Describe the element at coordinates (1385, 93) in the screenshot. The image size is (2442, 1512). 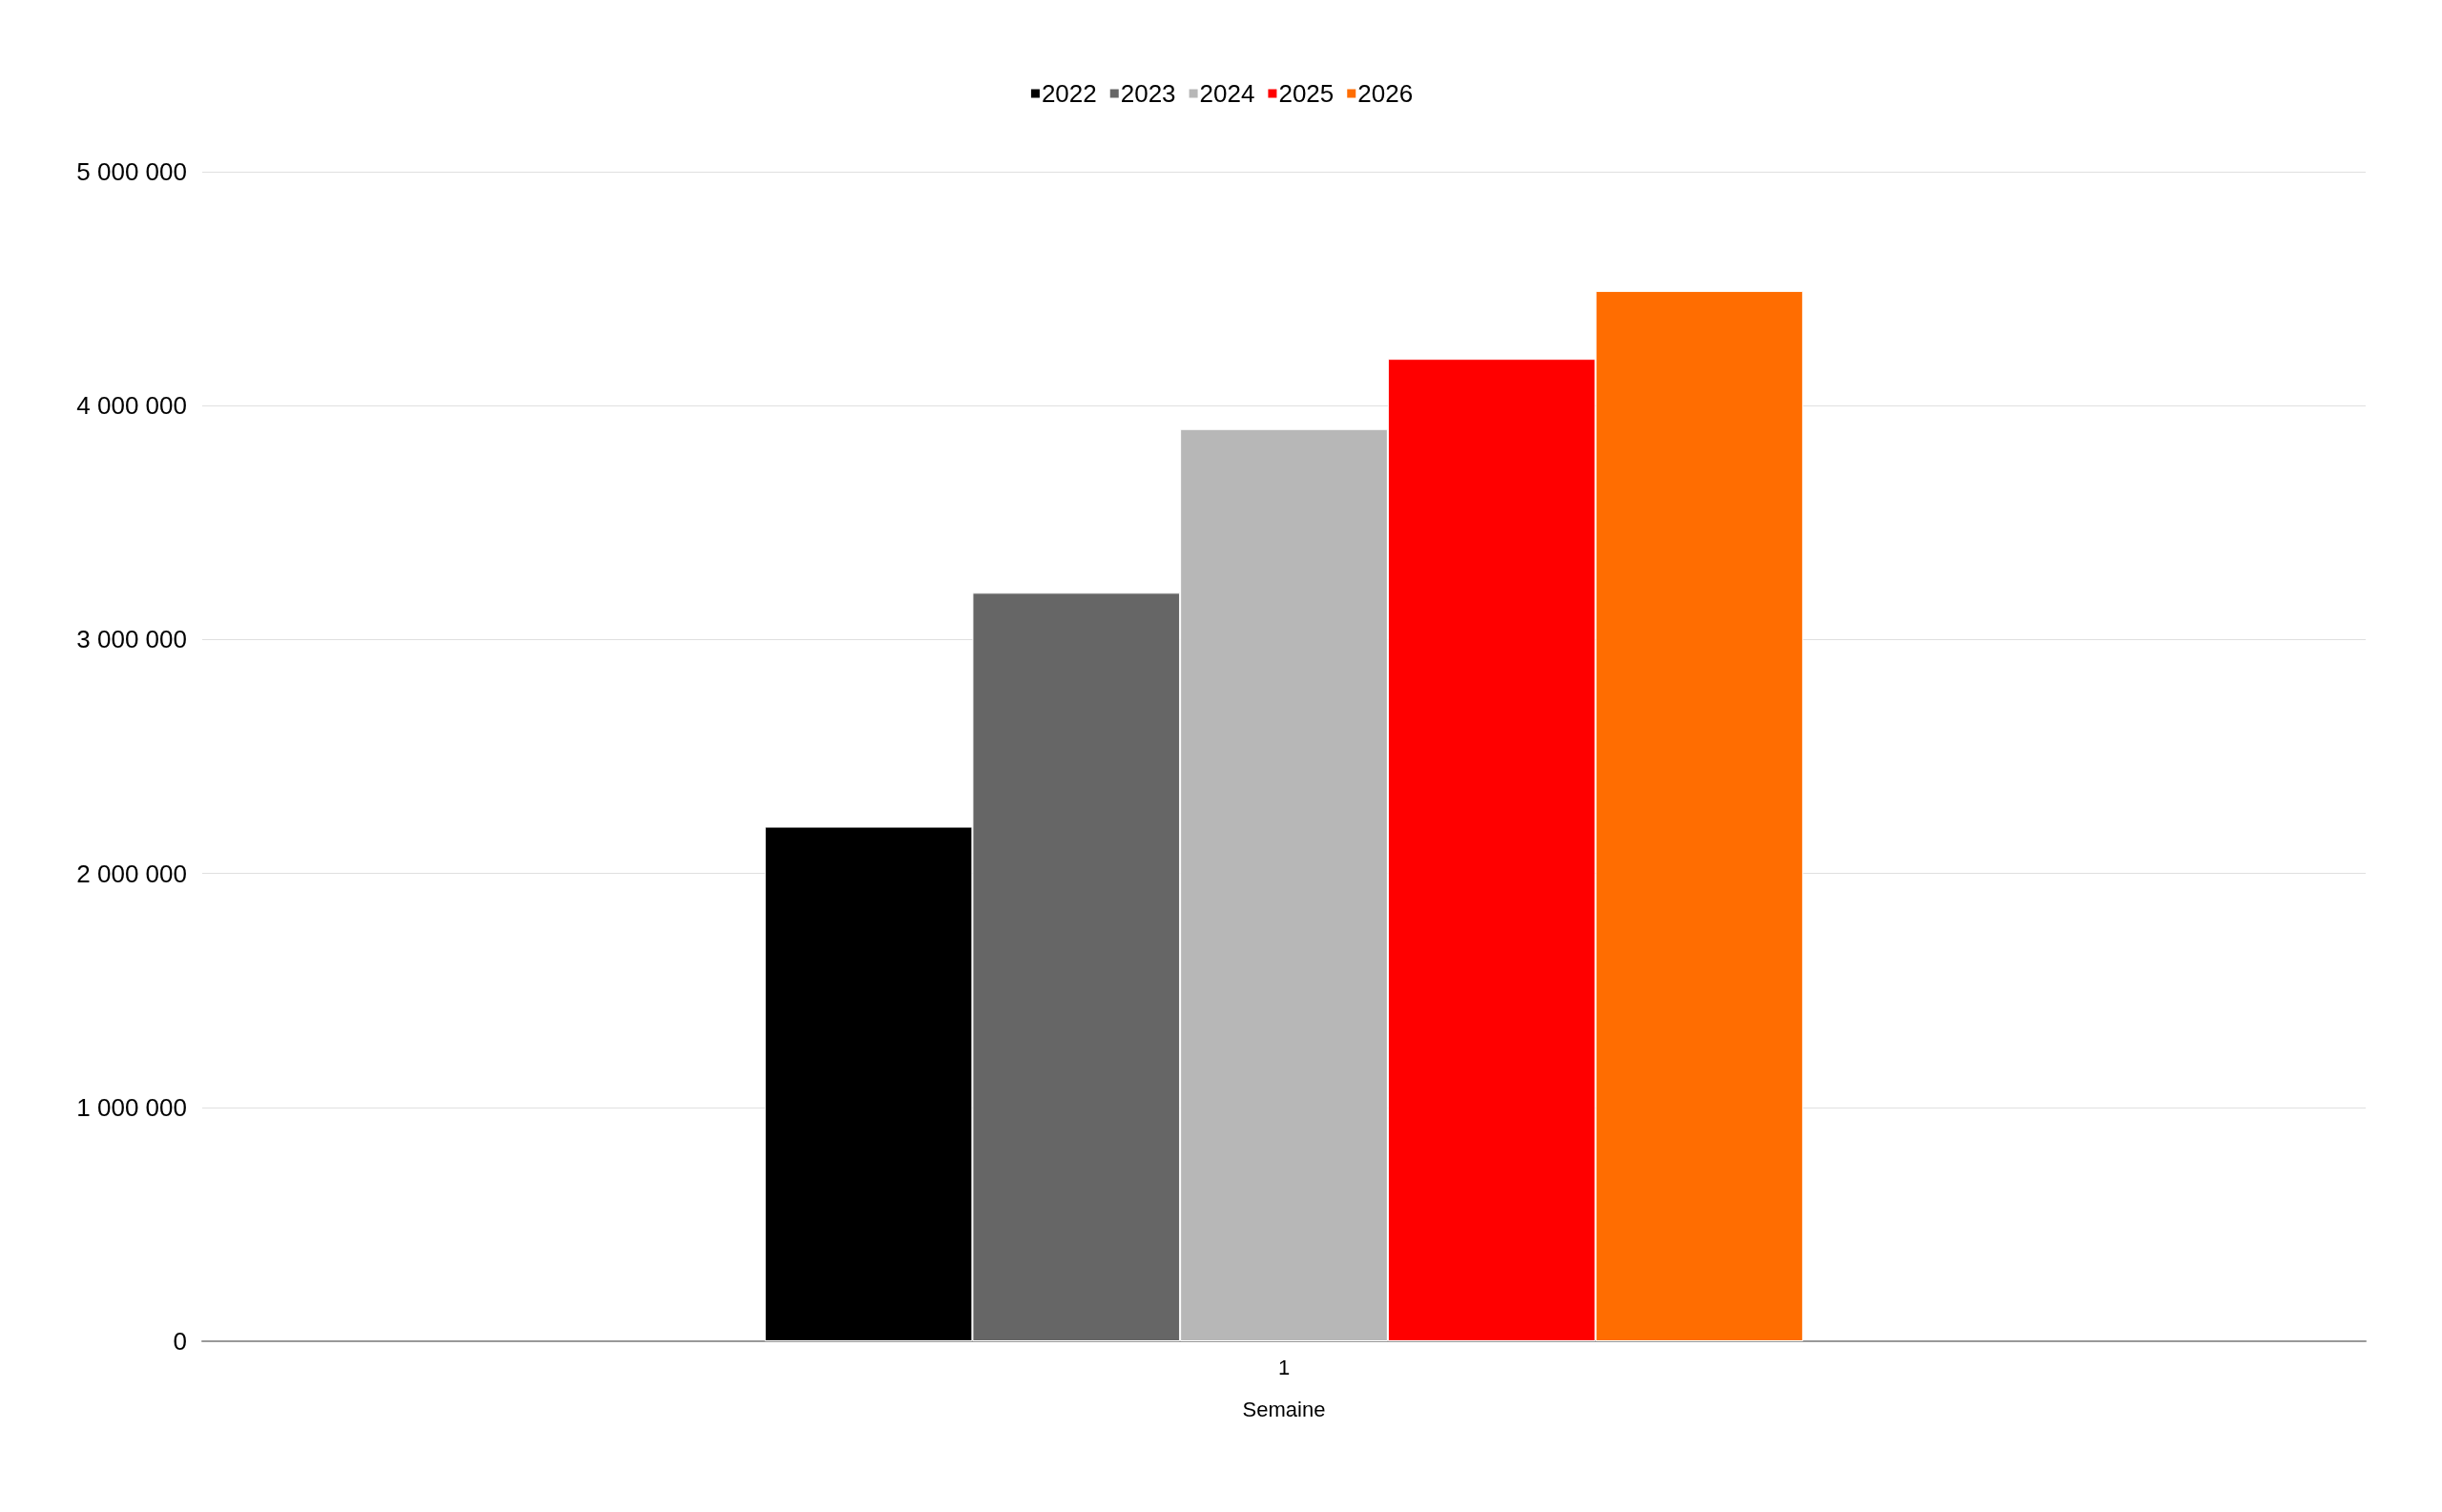
I see `legend-label: 2026` at that location.